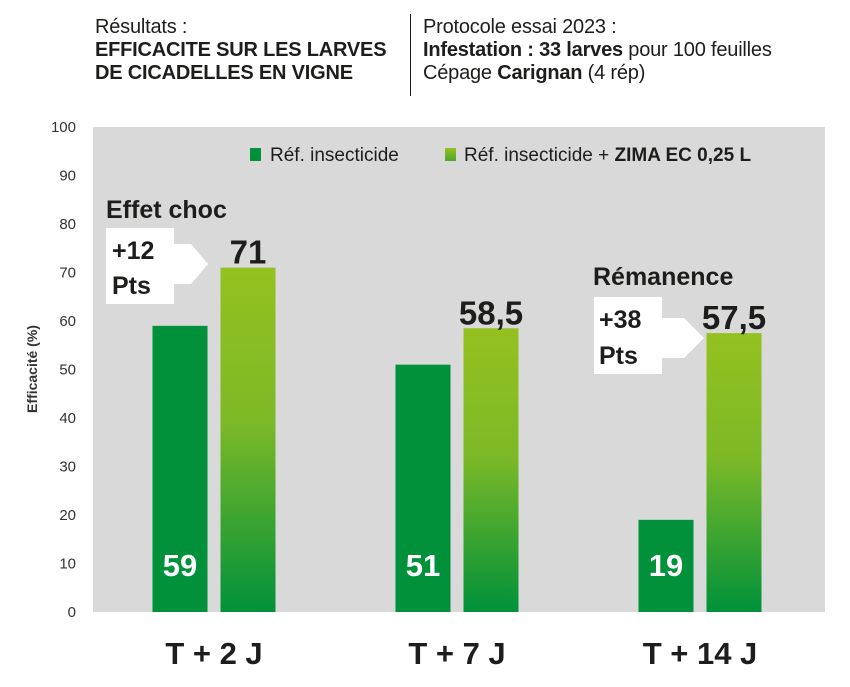 This screenshot has width=850, height=687. What do you see at coordinates (334, 155) in the screenshot?
I see `legend-label-ref: Réf. insecticide` at bounding box center [334, 155].